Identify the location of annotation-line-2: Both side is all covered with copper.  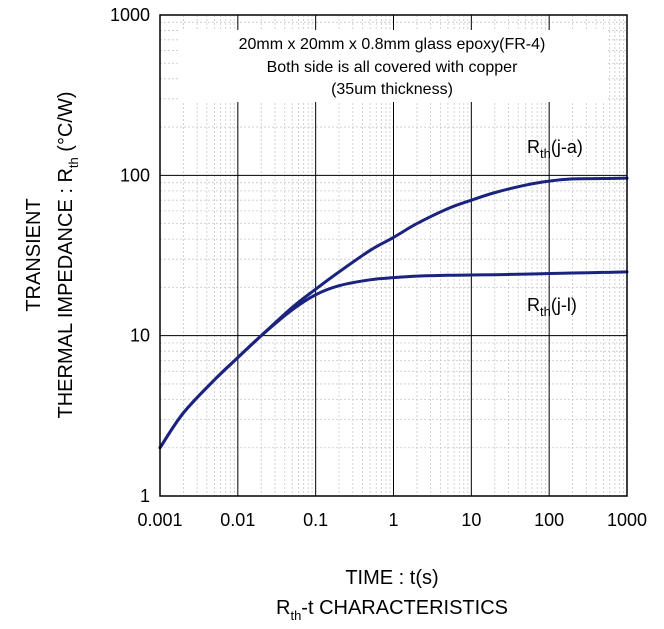
(392, 67).